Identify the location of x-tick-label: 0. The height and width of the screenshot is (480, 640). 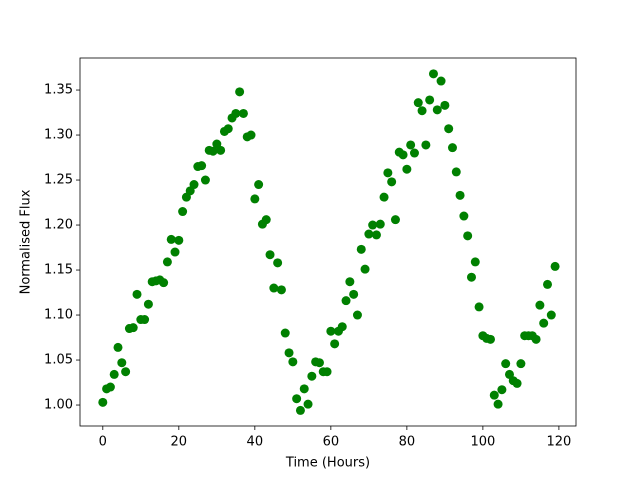
(103, 442).